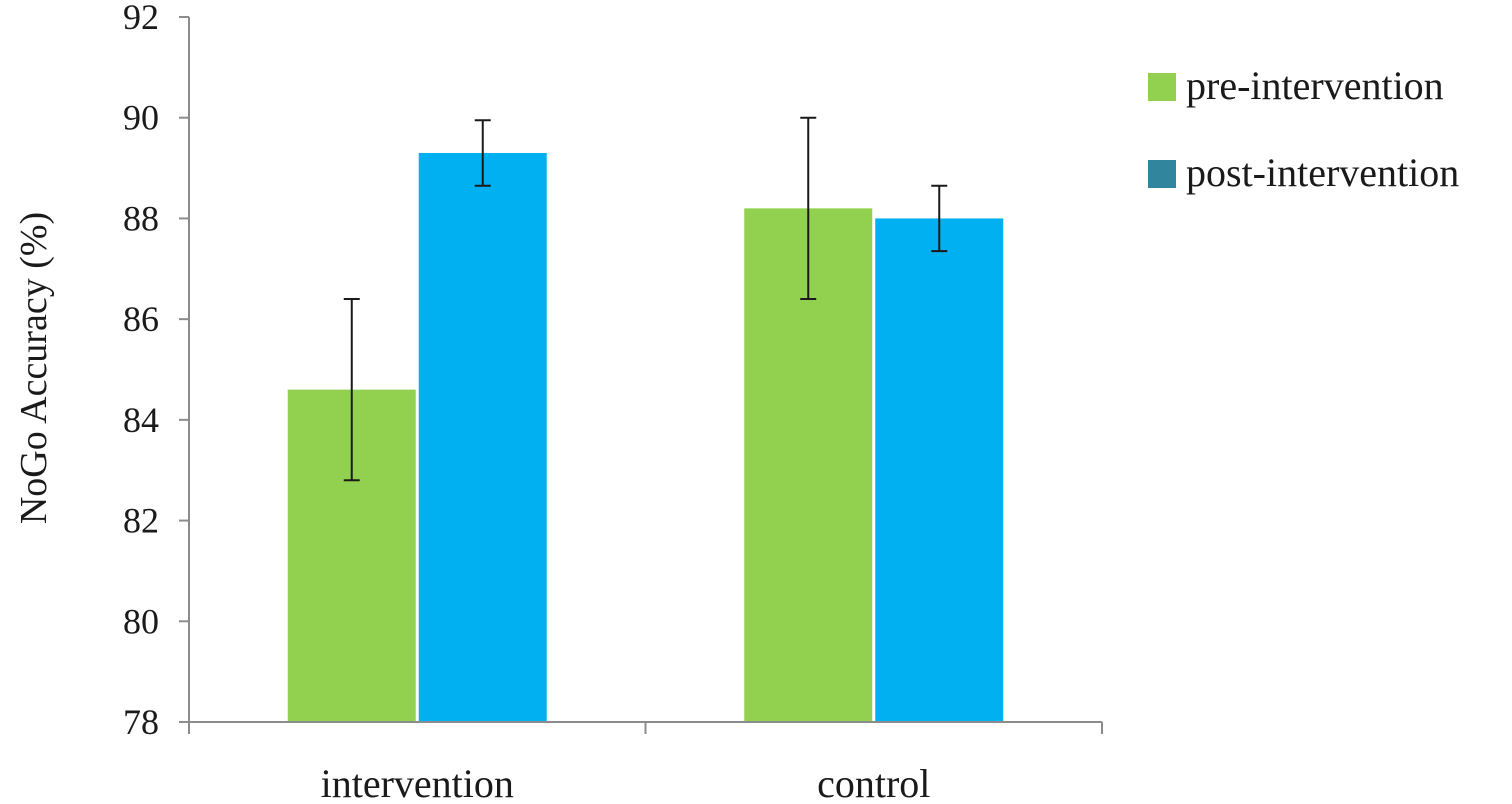 Image resolution: width=1512 pixels, height=804 pixels. Describe the element at coordinates (1315, 85) in the screenshot. I see `legend-label: pre-intervention` at that location.